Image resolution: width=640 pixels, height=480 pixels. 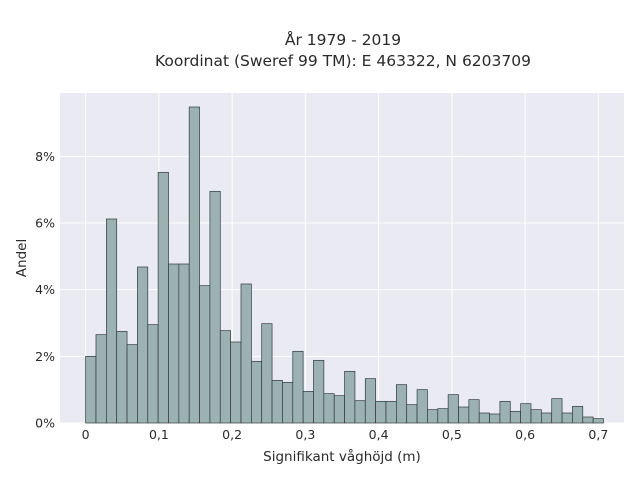 I want to click on y-tick-label: 0%, so click(x=45, y=423).